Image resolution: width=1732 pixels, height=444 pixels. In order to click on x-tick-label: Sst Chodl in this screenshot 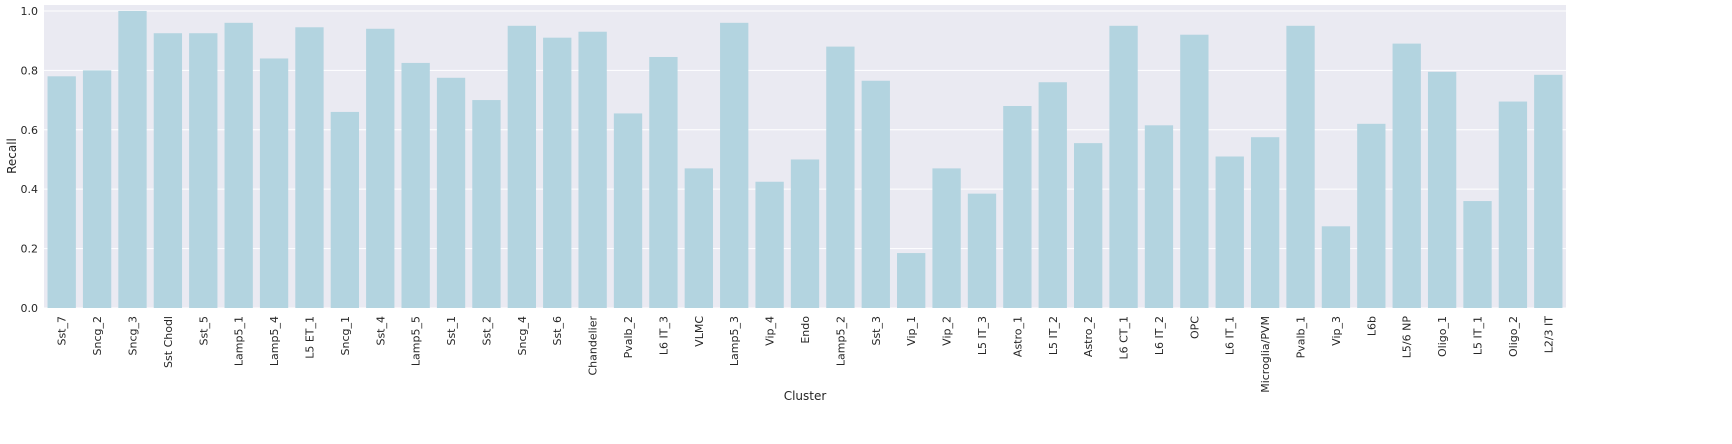, I will do `click(168, 342)`.